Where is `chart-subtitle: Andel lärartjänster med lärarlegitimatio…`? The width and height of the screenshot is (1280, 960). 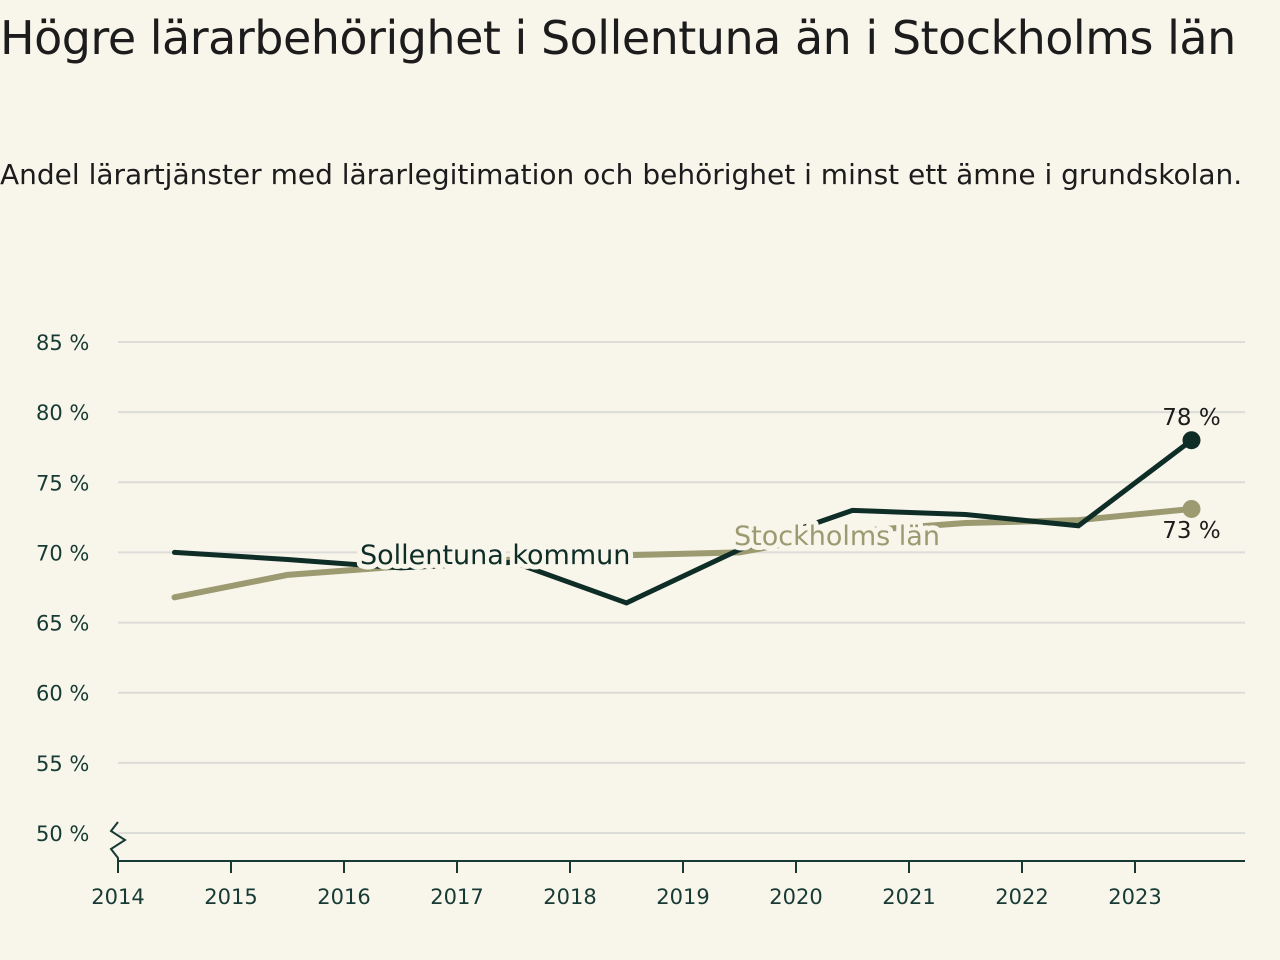 chart-subtitle: Andel lärartjänster med lärarlegitimatio… is located at coordinates (621, 174).